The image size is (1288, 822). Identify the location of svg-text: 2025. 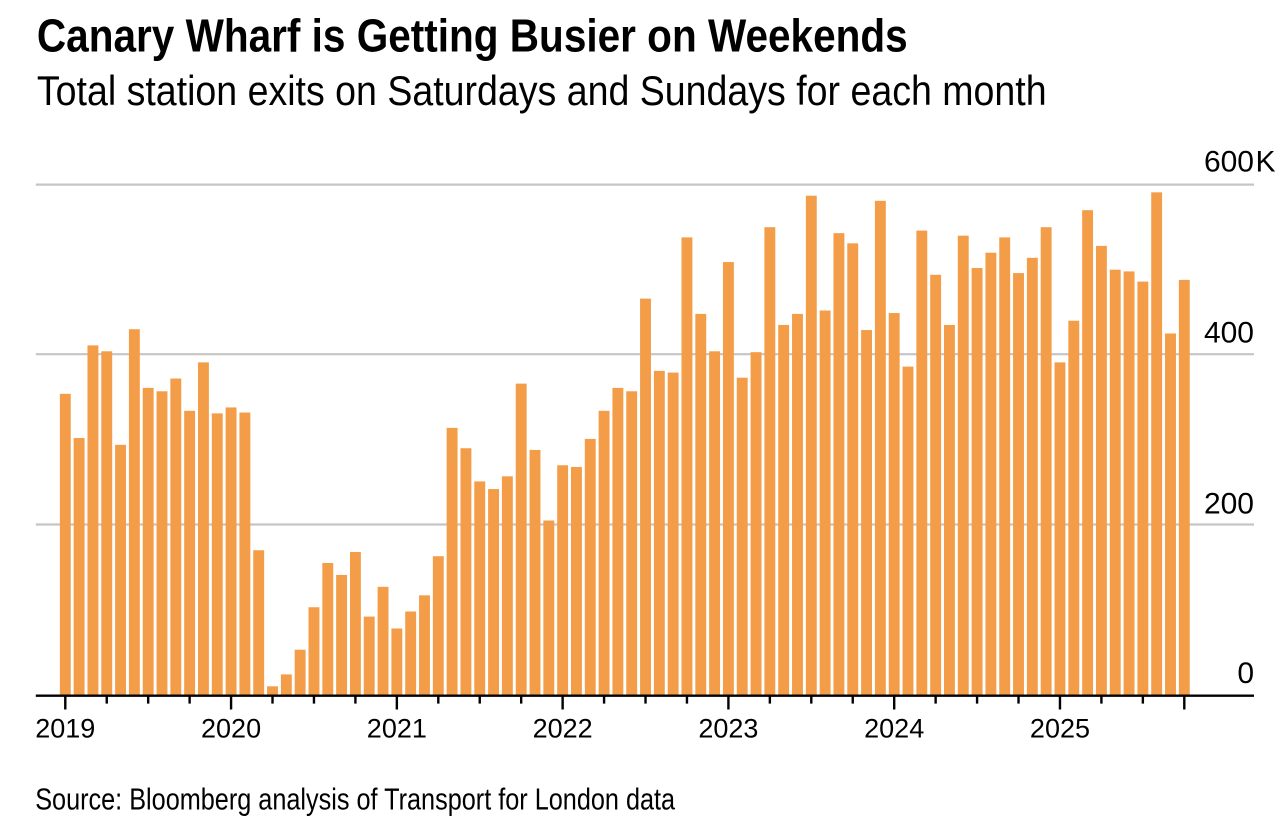
(1060, 728).